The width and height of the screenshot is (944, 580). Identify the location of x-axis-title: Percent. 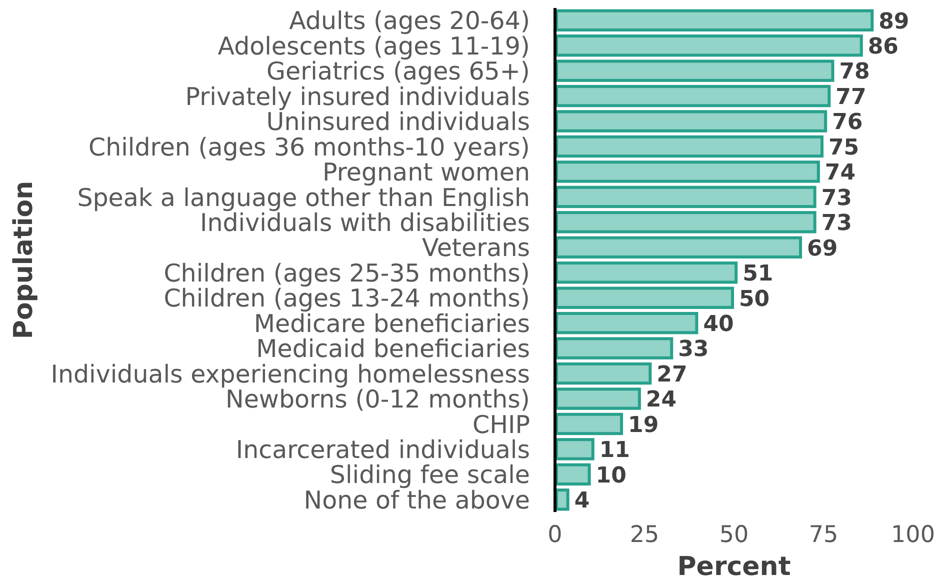
(734, 566).